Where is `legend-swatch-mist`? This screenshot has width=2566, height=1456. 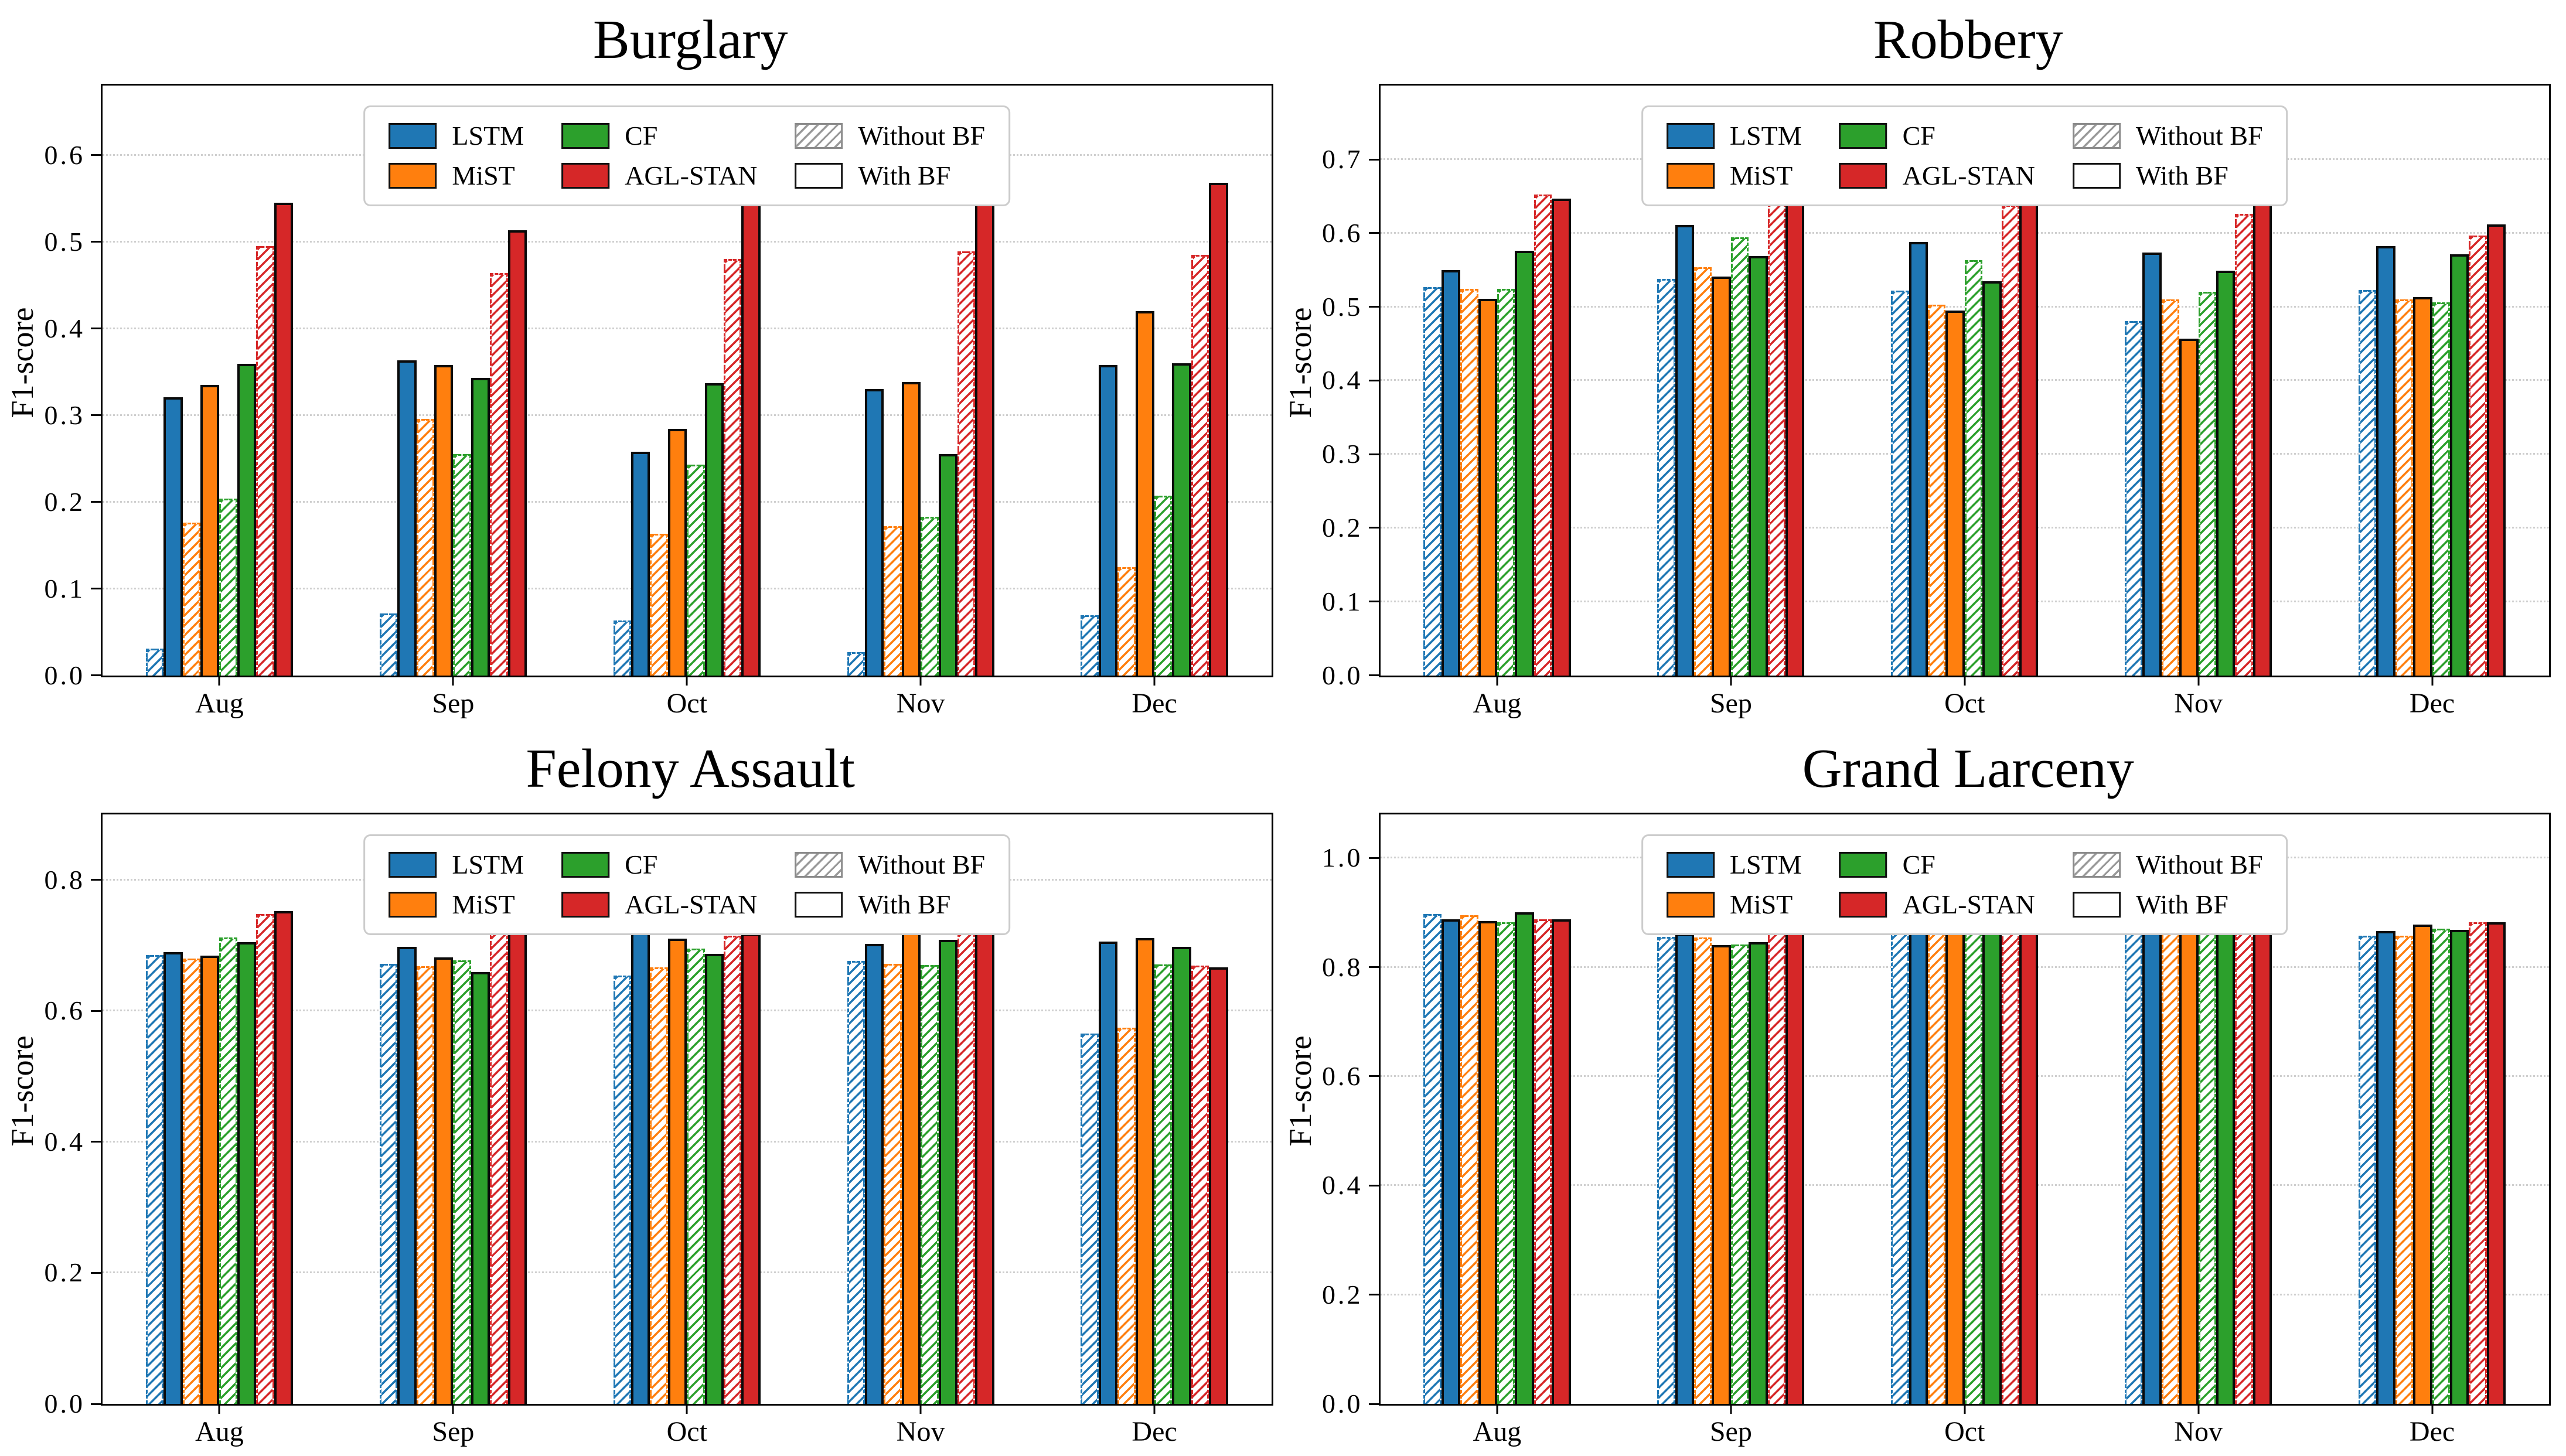 legend-swatch-mist is located at coordinates (413, 904).